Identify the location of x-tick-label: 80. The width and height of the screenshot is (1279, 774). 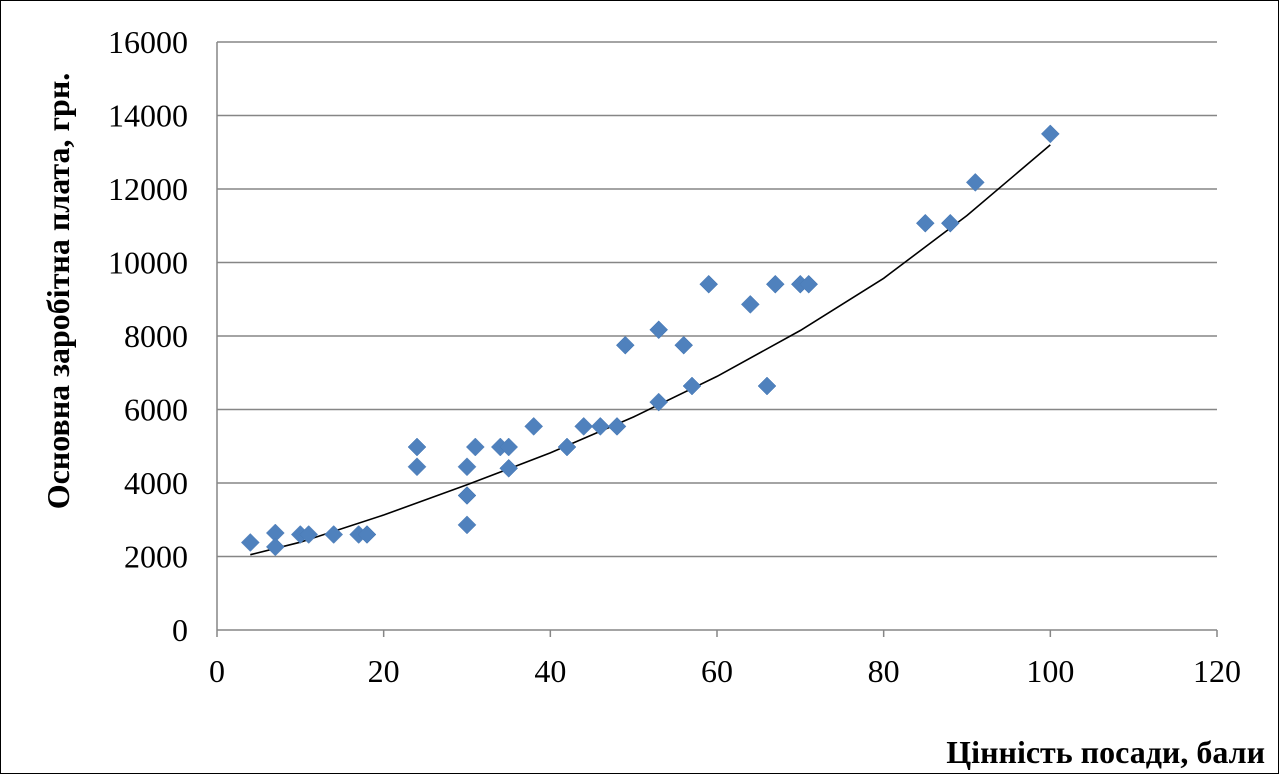
(884, 671).